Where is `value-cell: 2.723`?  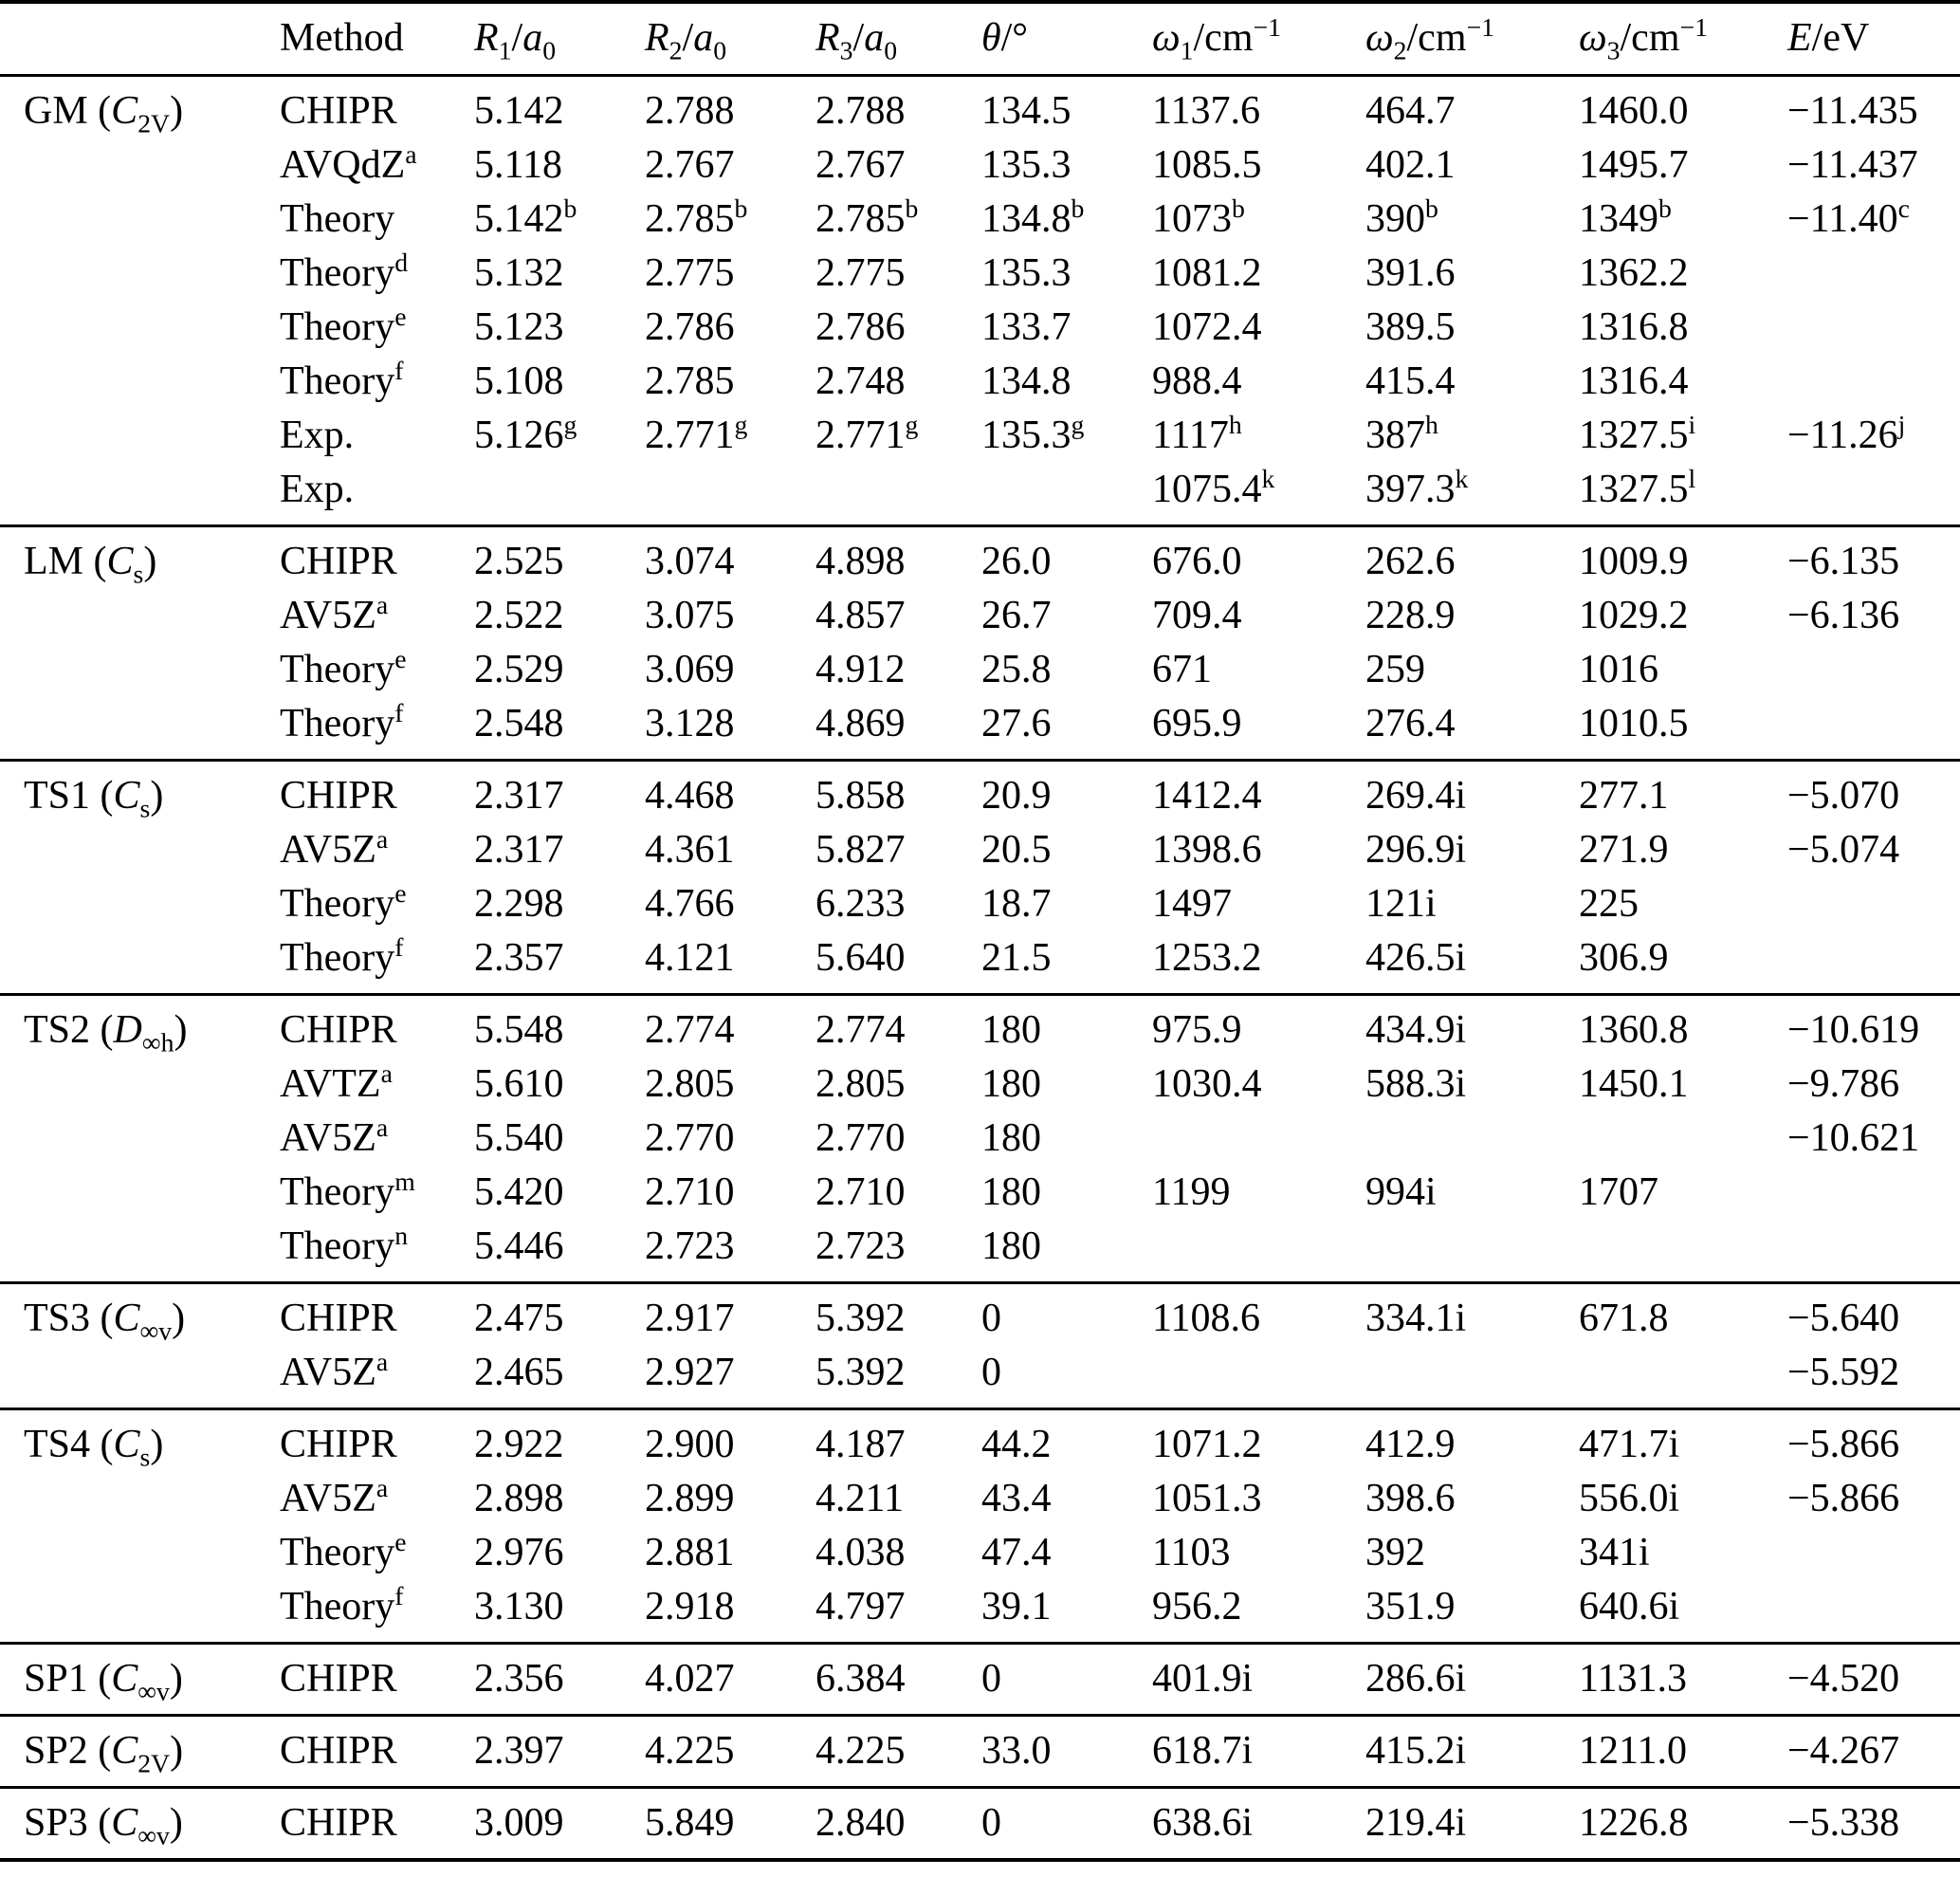
value-cell: 2.723 is located at coordinates (690, 1246).